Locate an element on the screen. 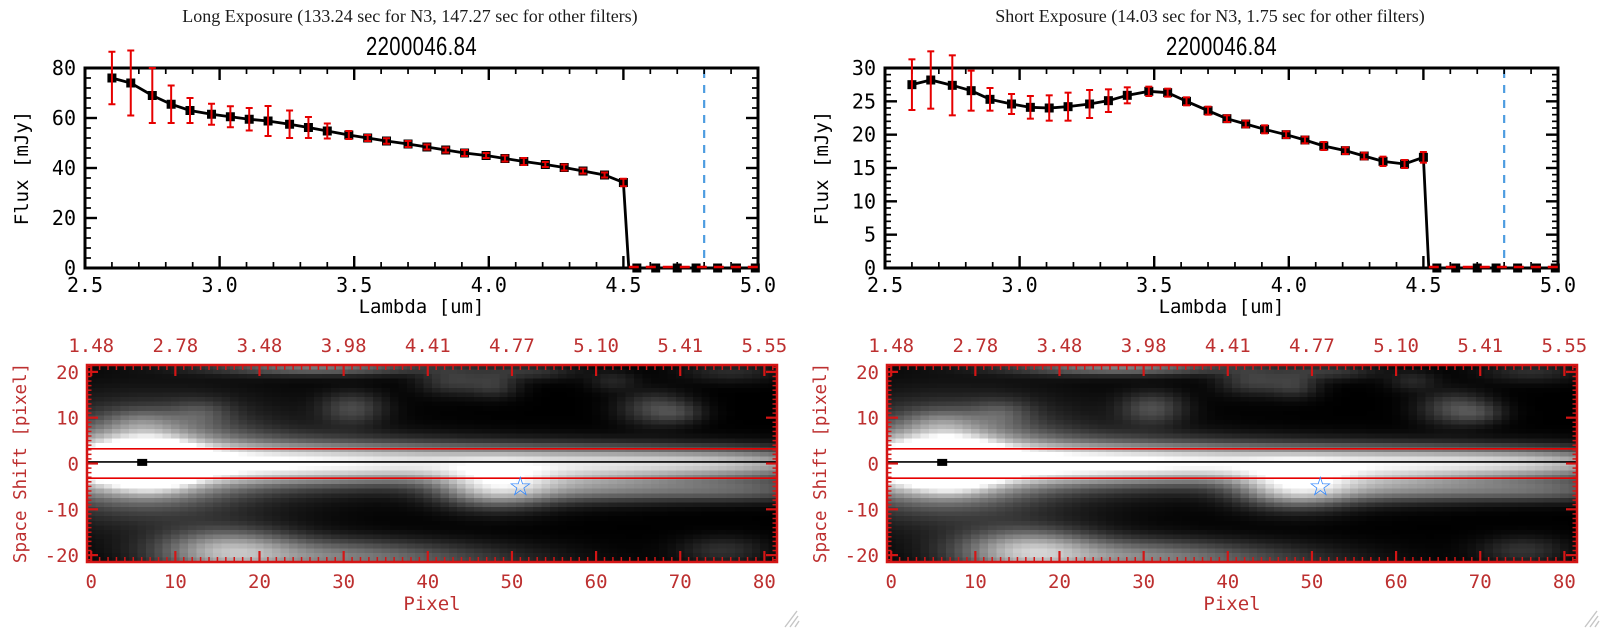 This screenshot has height=630, width=1600. spectral-image-long is located at coordinates (432, 463).